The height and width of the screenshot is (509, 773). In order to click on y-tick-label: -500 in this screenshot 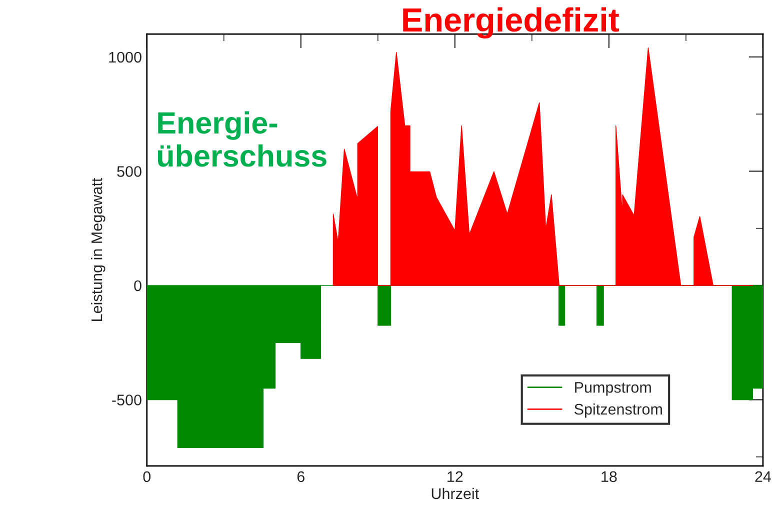, I will do `click(127, 400)`.